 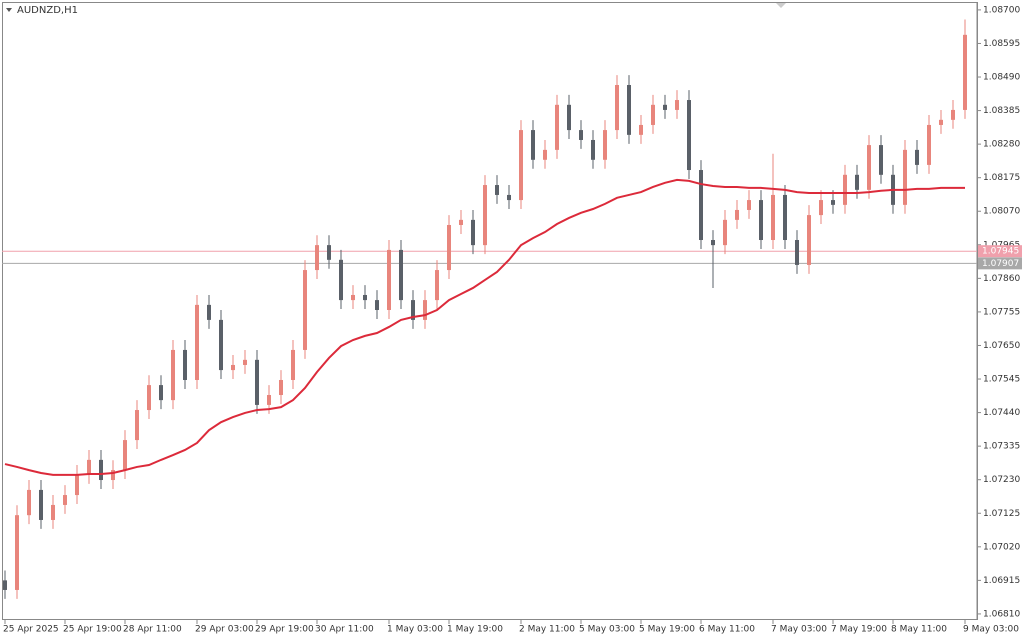 I want to click on x-tick-label: 7 May 03:00, so click(x=799, y=630).